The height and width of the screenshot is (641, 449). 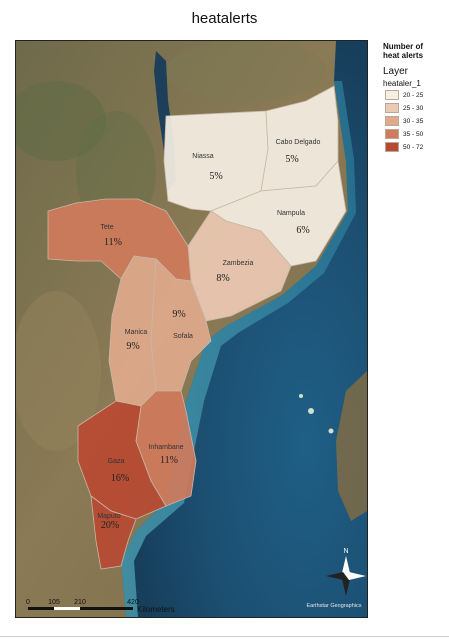 What do you see at coordinates (402, 83) in the screenshot?
I see `legend-layer-name: heataler_1` at bounding box center [402, 83].